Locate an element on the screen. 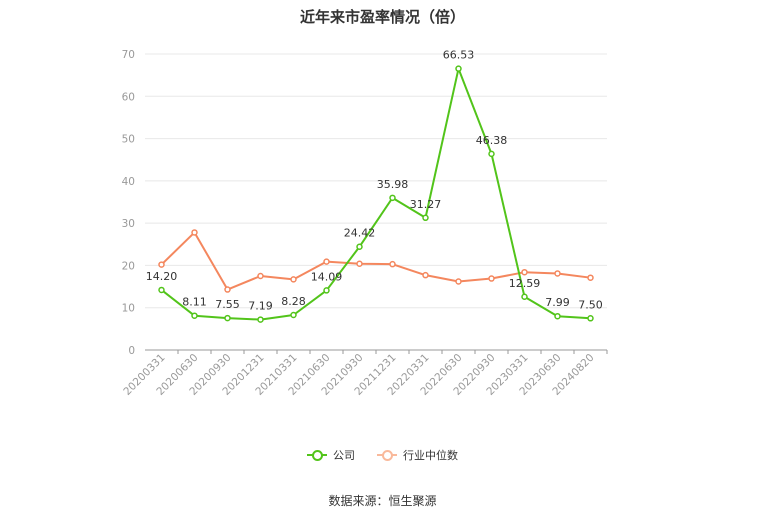 The height and width of the screenshot is (517, 765). data-label: 7.55 is located at coordinates (227, 304).